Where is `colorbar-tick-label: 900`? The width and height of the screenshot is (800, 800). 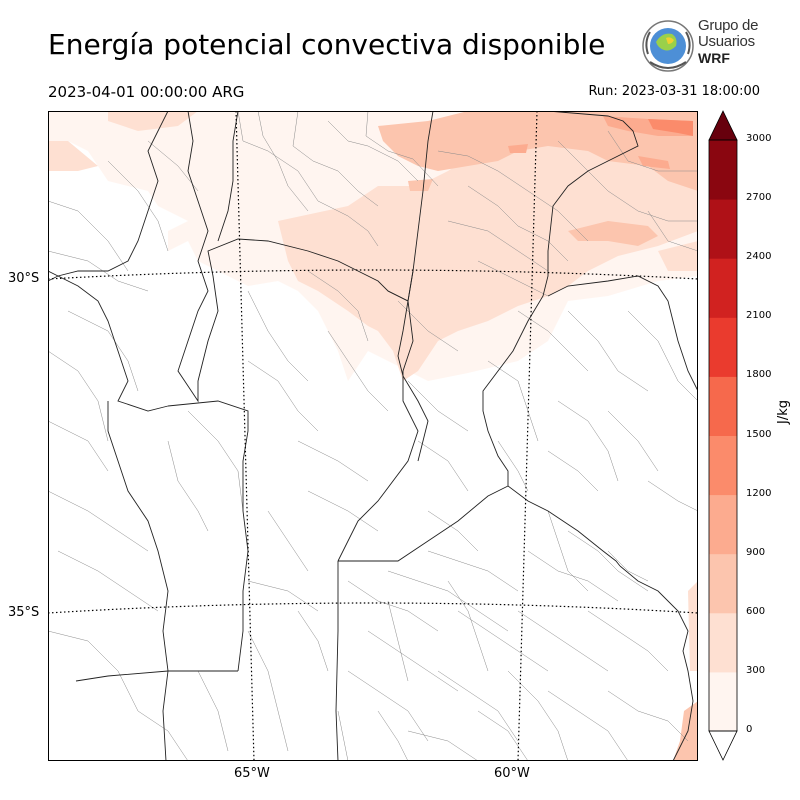 colorbar-tick-label: 900 is located at coordinates (756, 552).